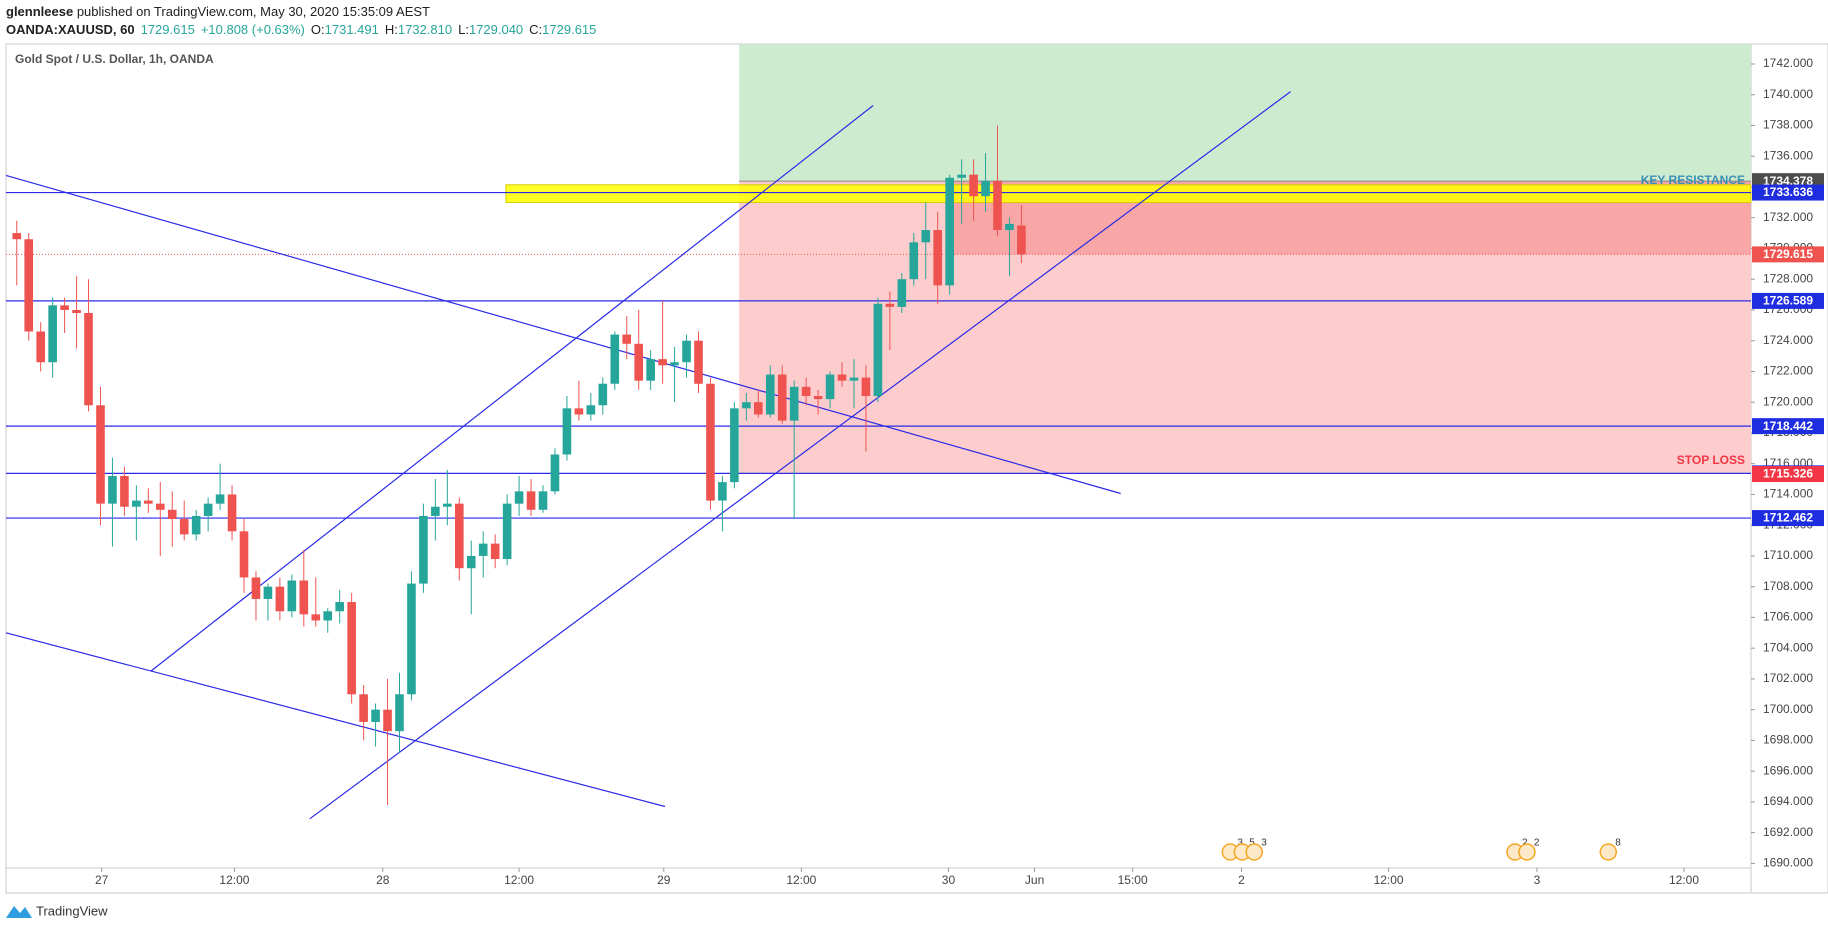 Image resolution: width=1828 pixels, height=930 pixels. Describe the element at coordinates (317, 29) in the screenshot. I see `ohlc-label: O:` at that location.